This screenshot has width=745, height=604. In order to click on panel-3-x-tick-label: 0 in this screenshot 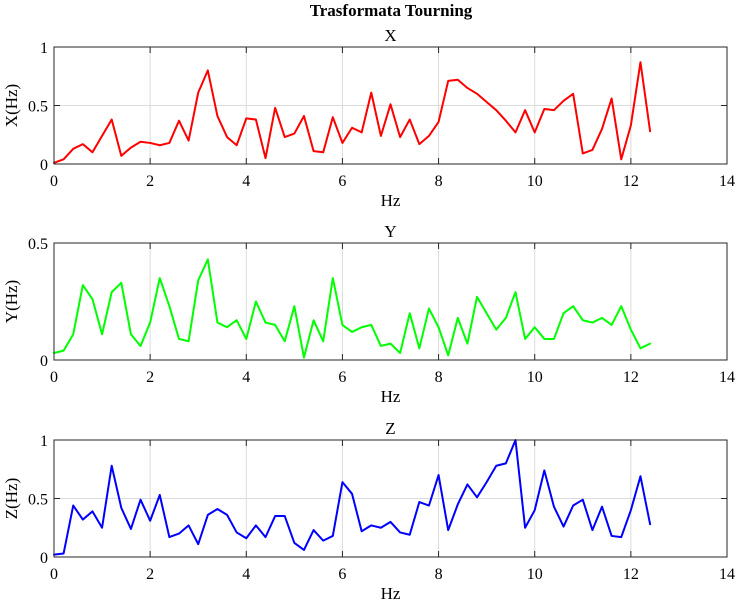, I will do `click(54, 574)`.